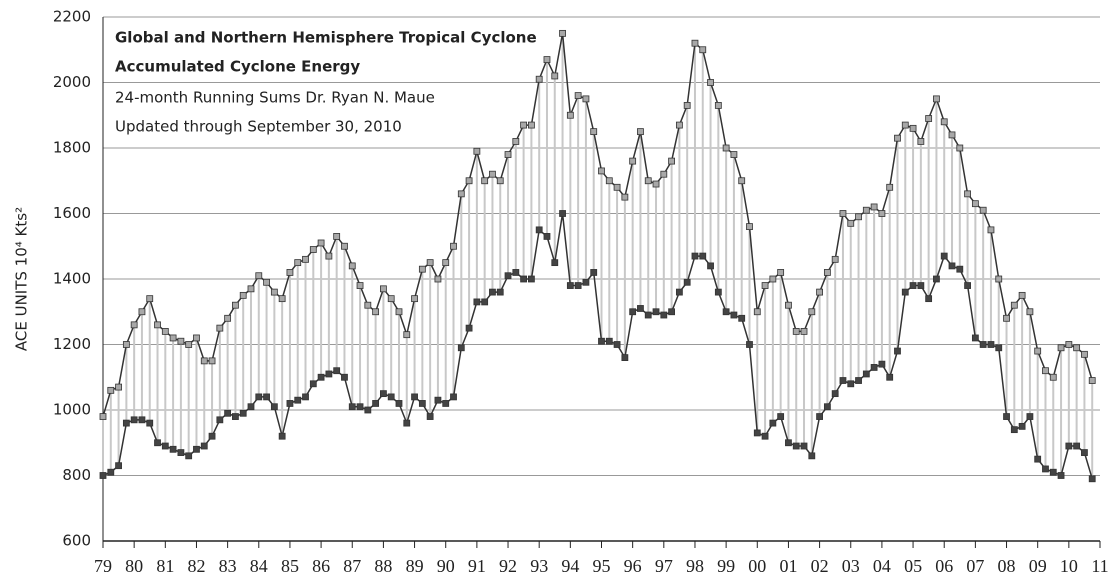 This screenshot has height=585, width=1114. What do you see at coordinates (72, 148) in the screenshot?
I see `y-tick-label: 1800` at bounding box center [72, 148].